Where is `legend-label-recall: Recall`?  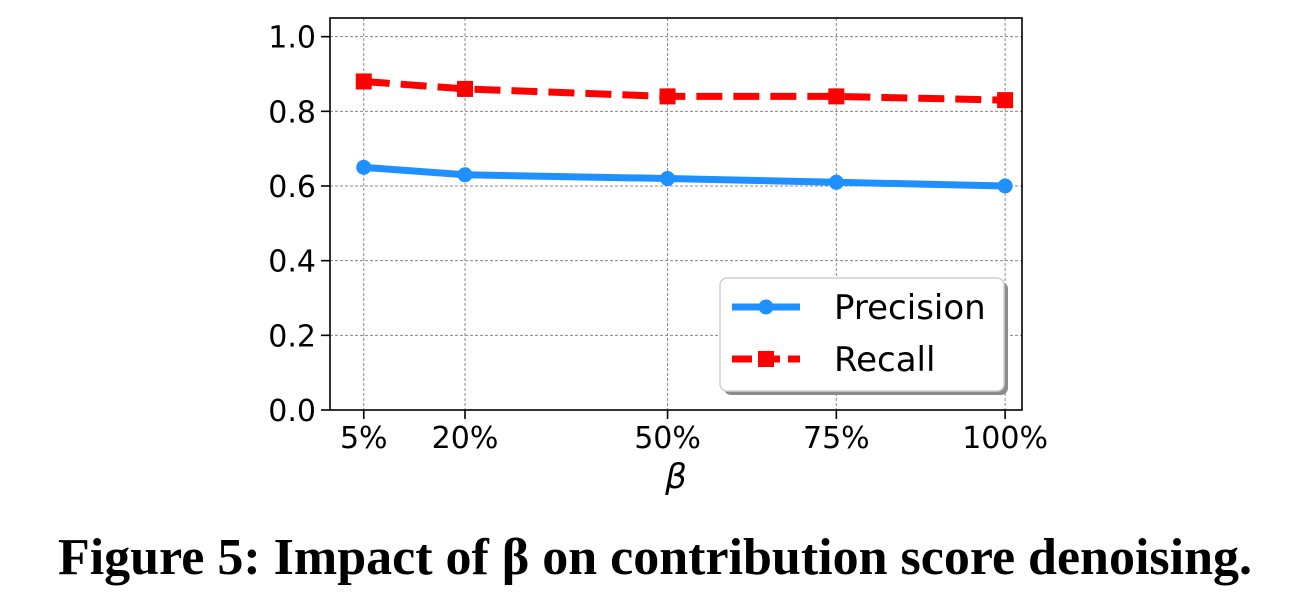
legend-label-recall: Recall is located at coordinates (884, 360).